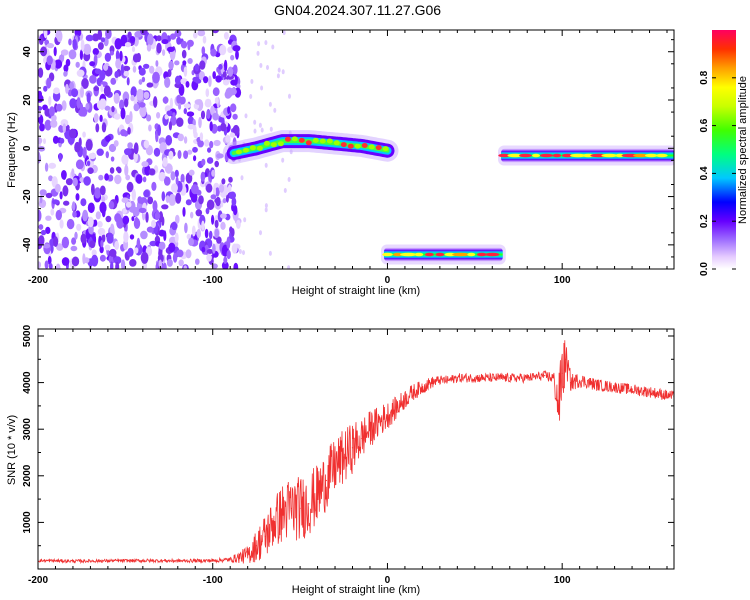 The height and width of the screenshot is (600, 750). What do you see at coordinates (717, 173) in the screenshot?
I see `colorbar-ticks: 0.0 0.2 0.4 0.6 0.8` at bounding box center [717, 173].